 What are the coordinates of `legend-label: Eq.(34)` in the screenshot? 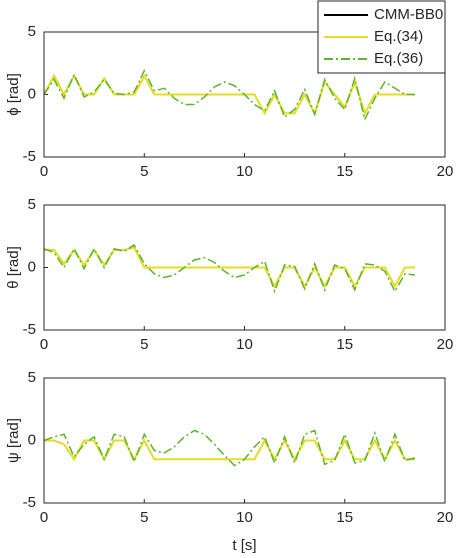 It's located at (398, 36).